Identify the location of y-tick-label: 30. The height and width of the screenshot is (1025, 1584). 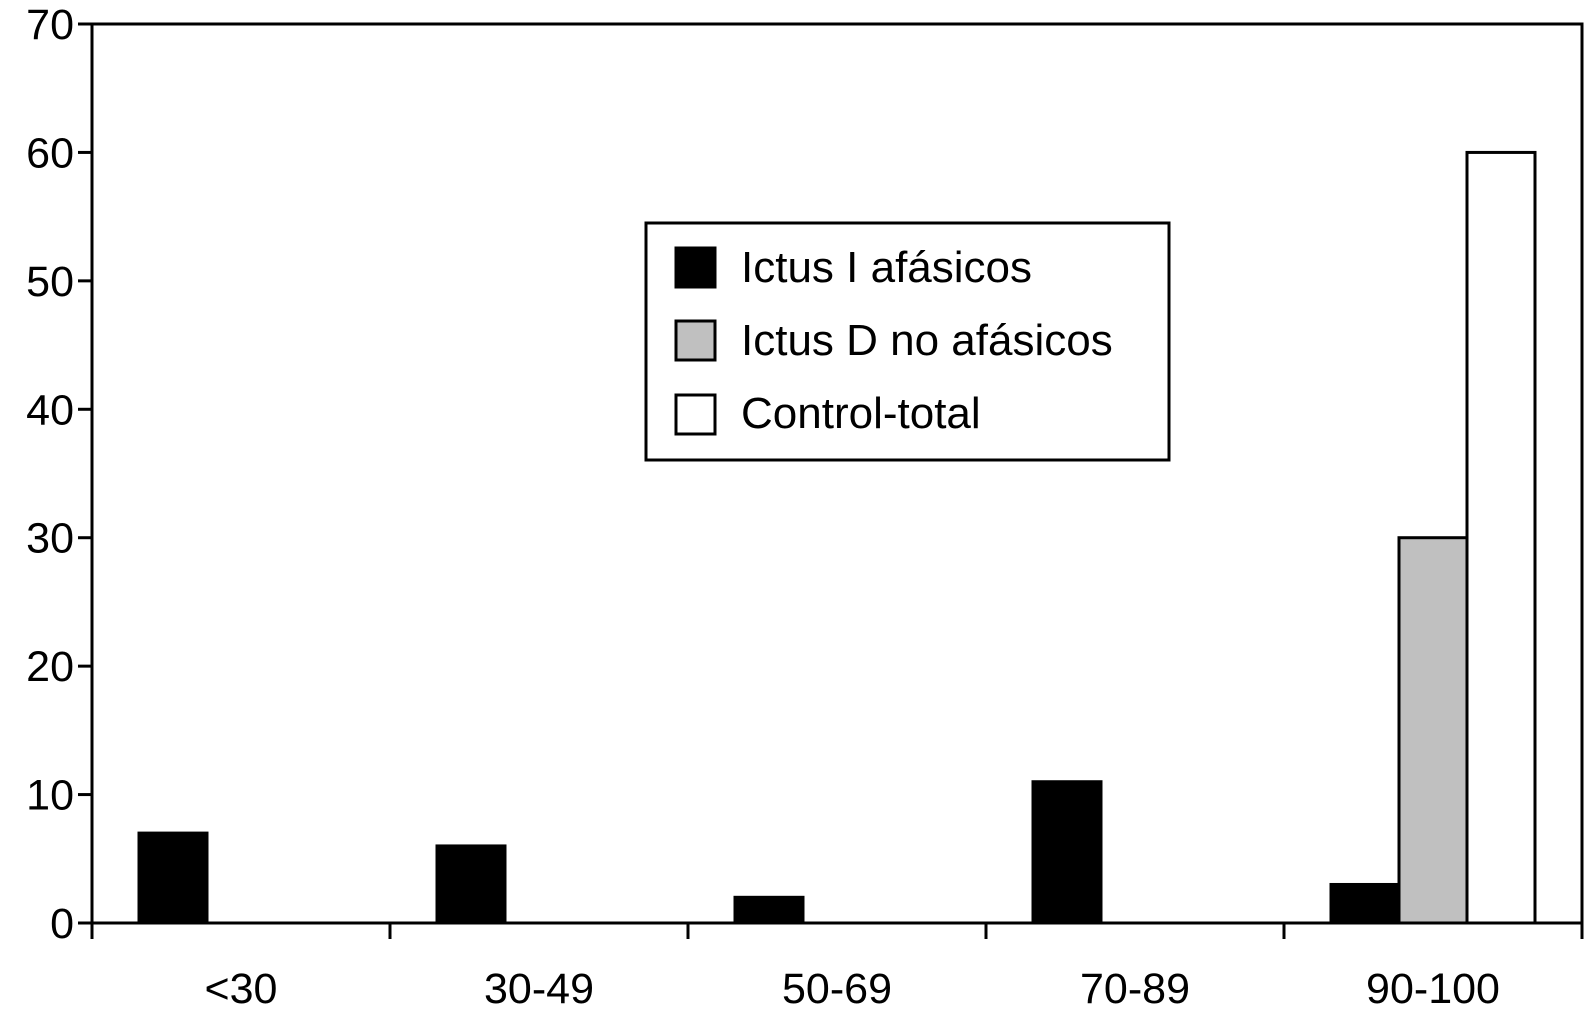
(50, 539).